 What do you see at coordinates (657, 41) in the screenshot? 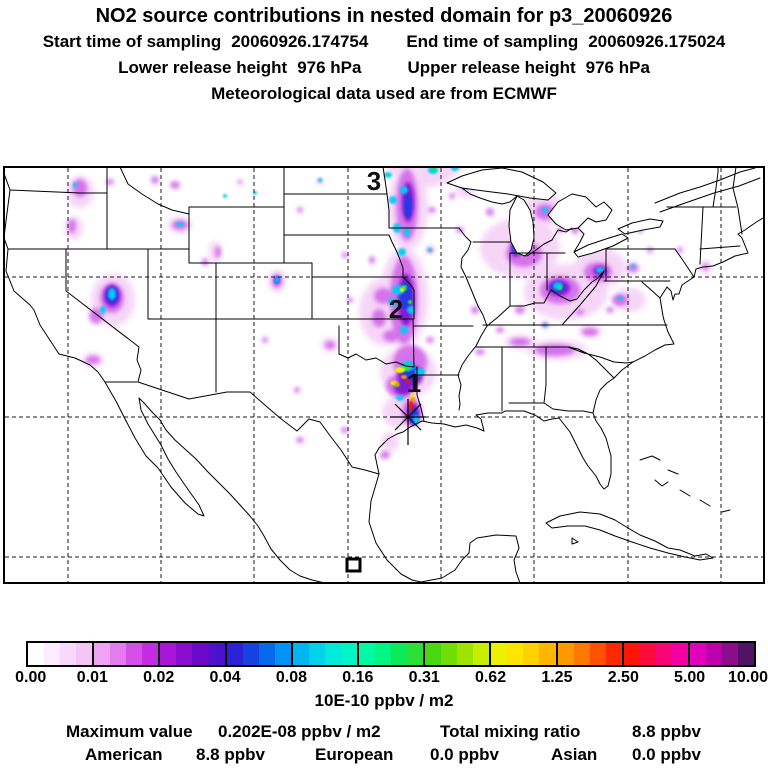
I see `sampling-end-value: 20060926.175024` at bounding box center [657, 41].